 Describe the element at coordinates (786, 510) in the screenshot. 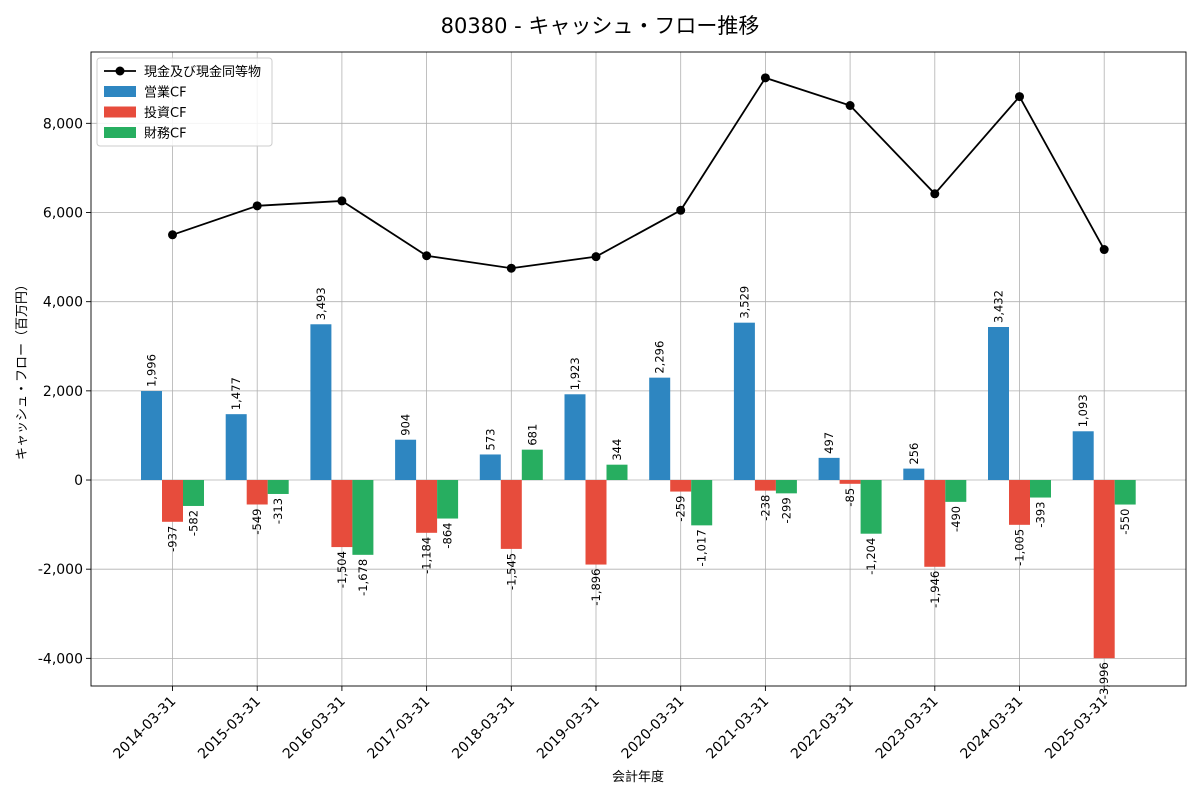

I see `bar-value-label: -299` at that location.